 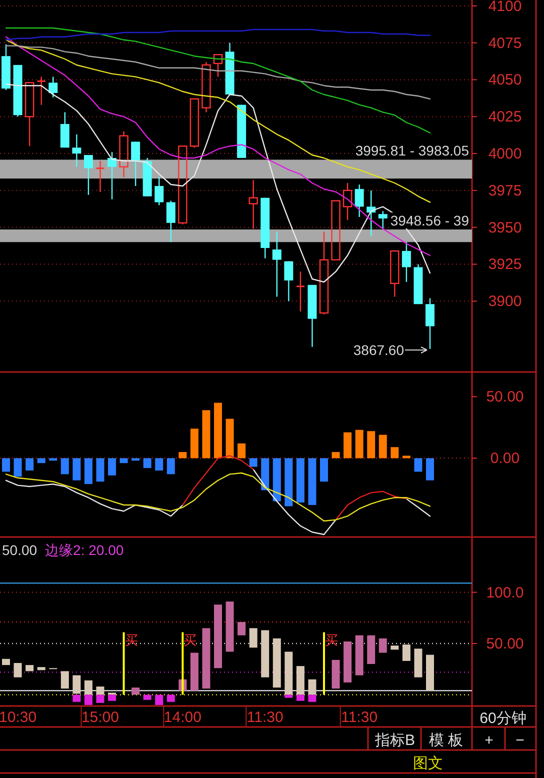 I want to click on x-tick-label: 10:30, so click(x=18, y=717).